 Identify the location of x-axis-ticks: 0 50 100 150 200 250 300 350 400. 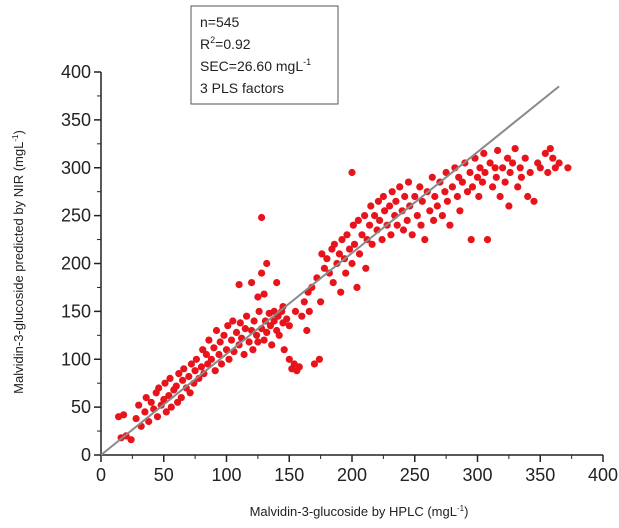
(357, 470).